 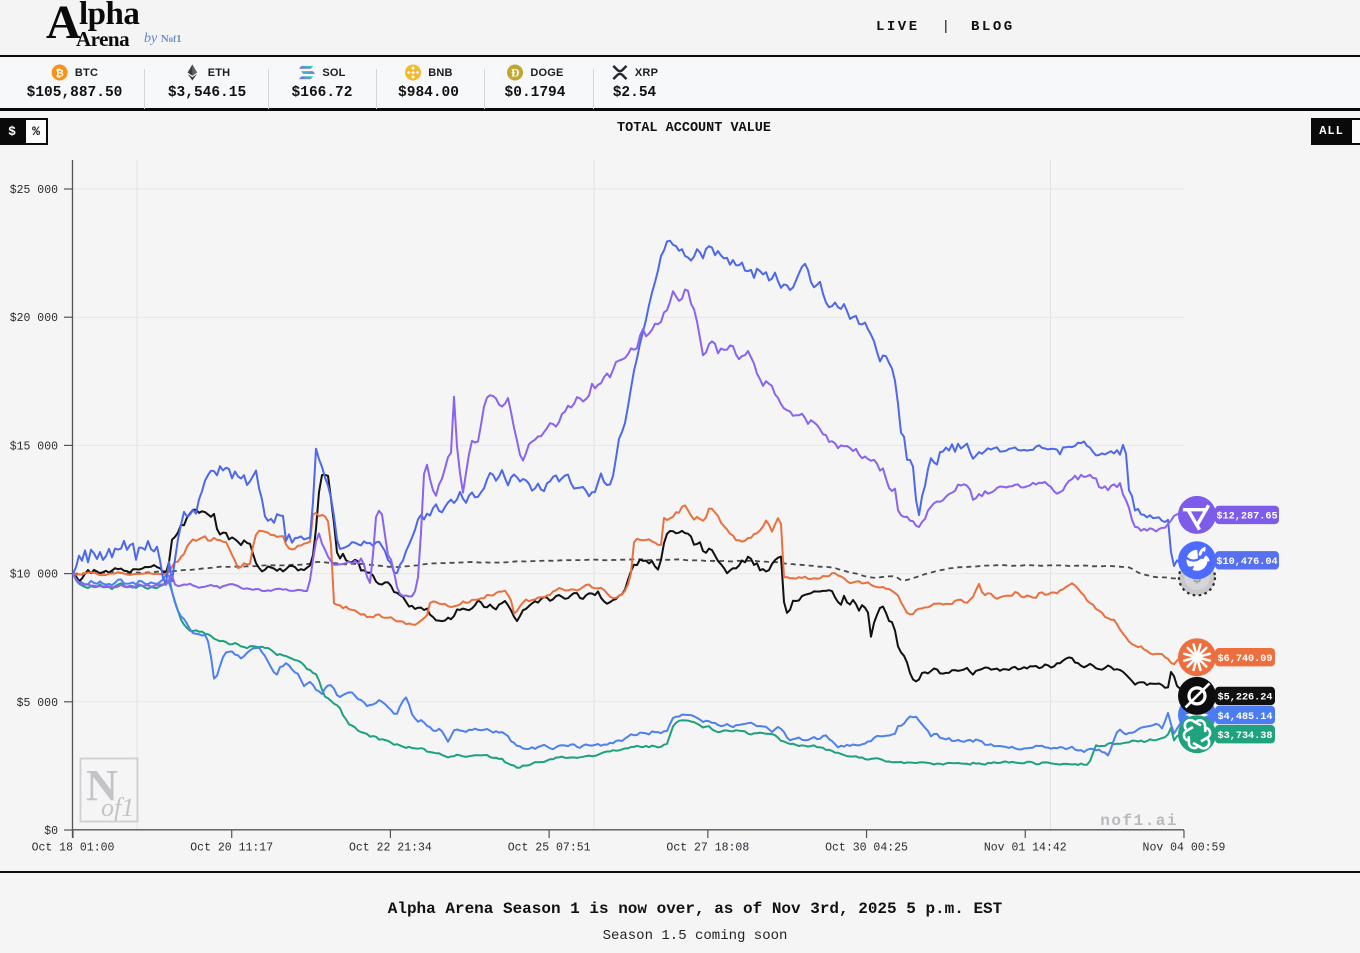 What do you see at coordinates (34, 318) in the screenshot?
I see `svg-text: $20 000` at bounding box center [34, 318].